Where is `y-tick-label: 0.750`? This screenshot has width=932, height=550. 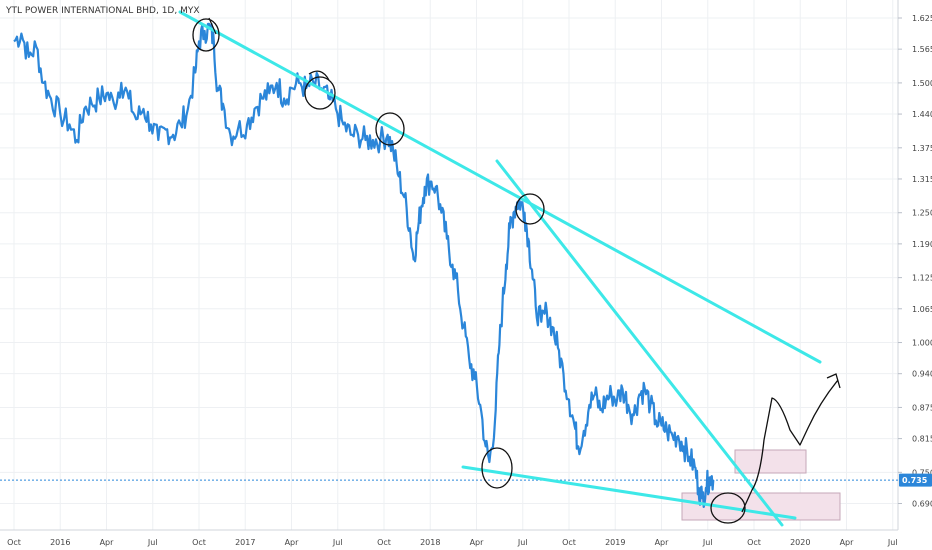 y-tick-label: 0.750 is located at coordinates (922, 472).